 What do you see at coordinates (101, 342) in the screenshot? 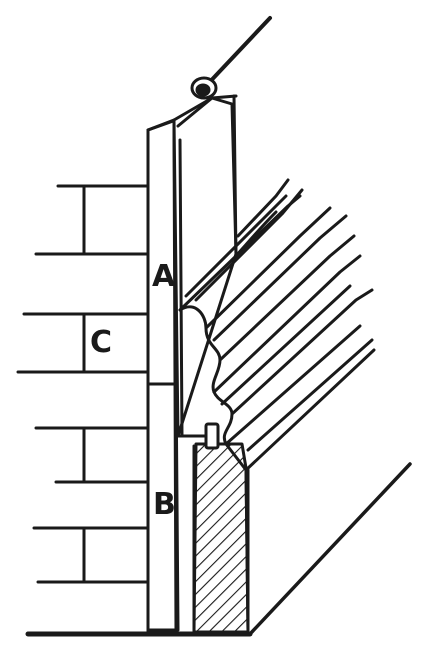
I see `label-c: C` at bounding box center [101, 342].